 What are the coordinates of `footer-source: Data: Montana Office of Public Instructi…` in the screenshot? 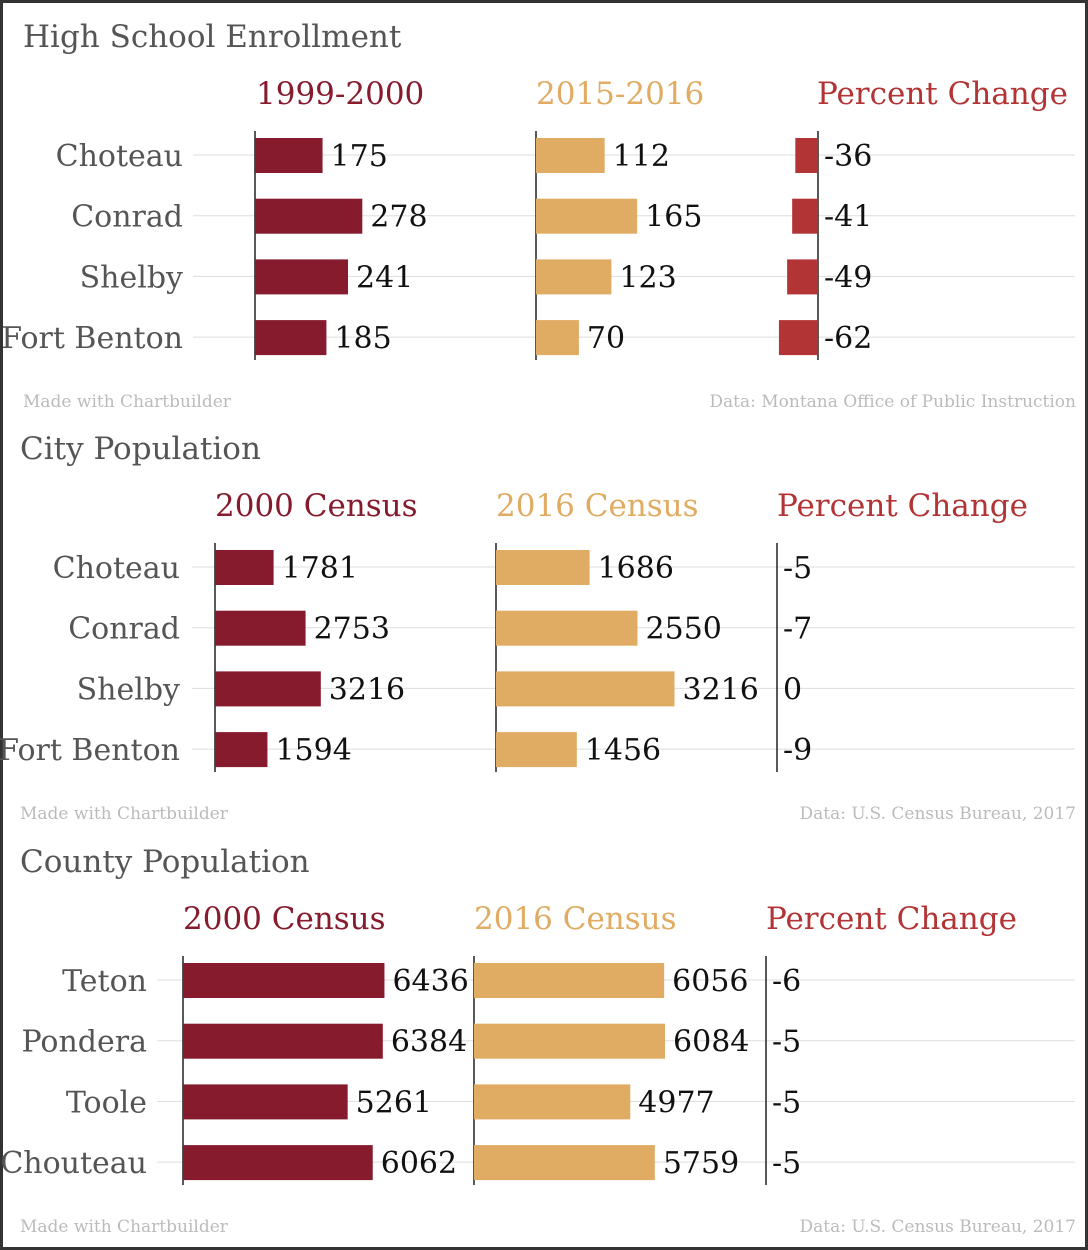 It's located at (892, 402).